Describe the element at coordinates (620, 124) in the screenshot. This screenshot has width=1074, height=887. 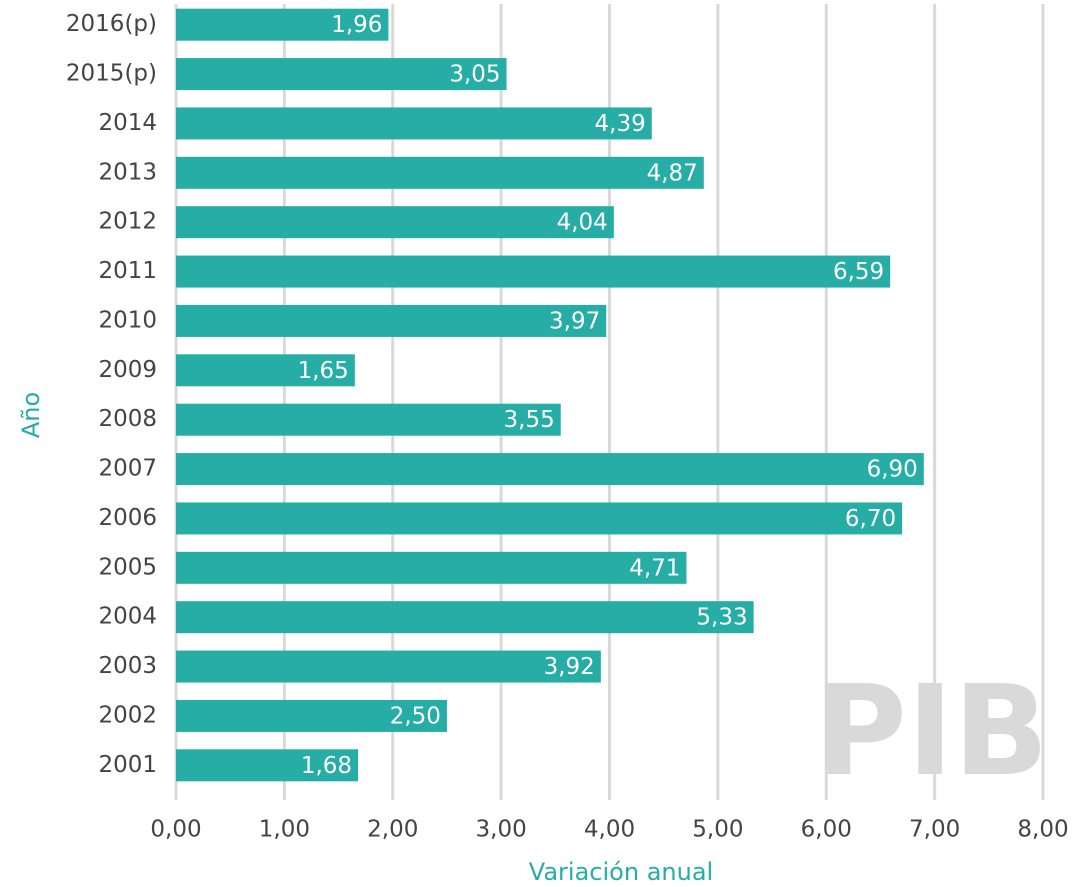
I see `data-label: 4,39` at that location.